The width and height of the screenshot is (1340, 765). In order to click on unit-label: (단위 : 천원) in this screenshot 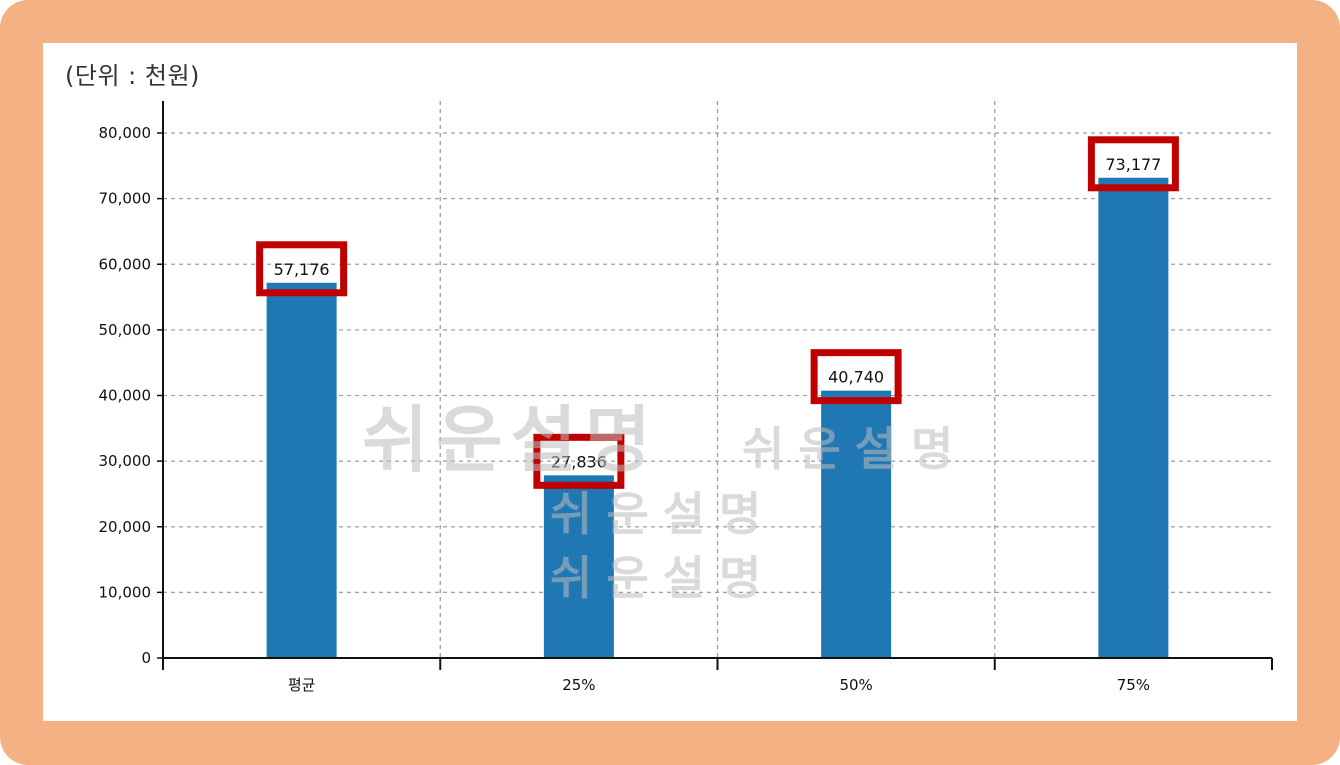, I will do `click(132, 76)`.